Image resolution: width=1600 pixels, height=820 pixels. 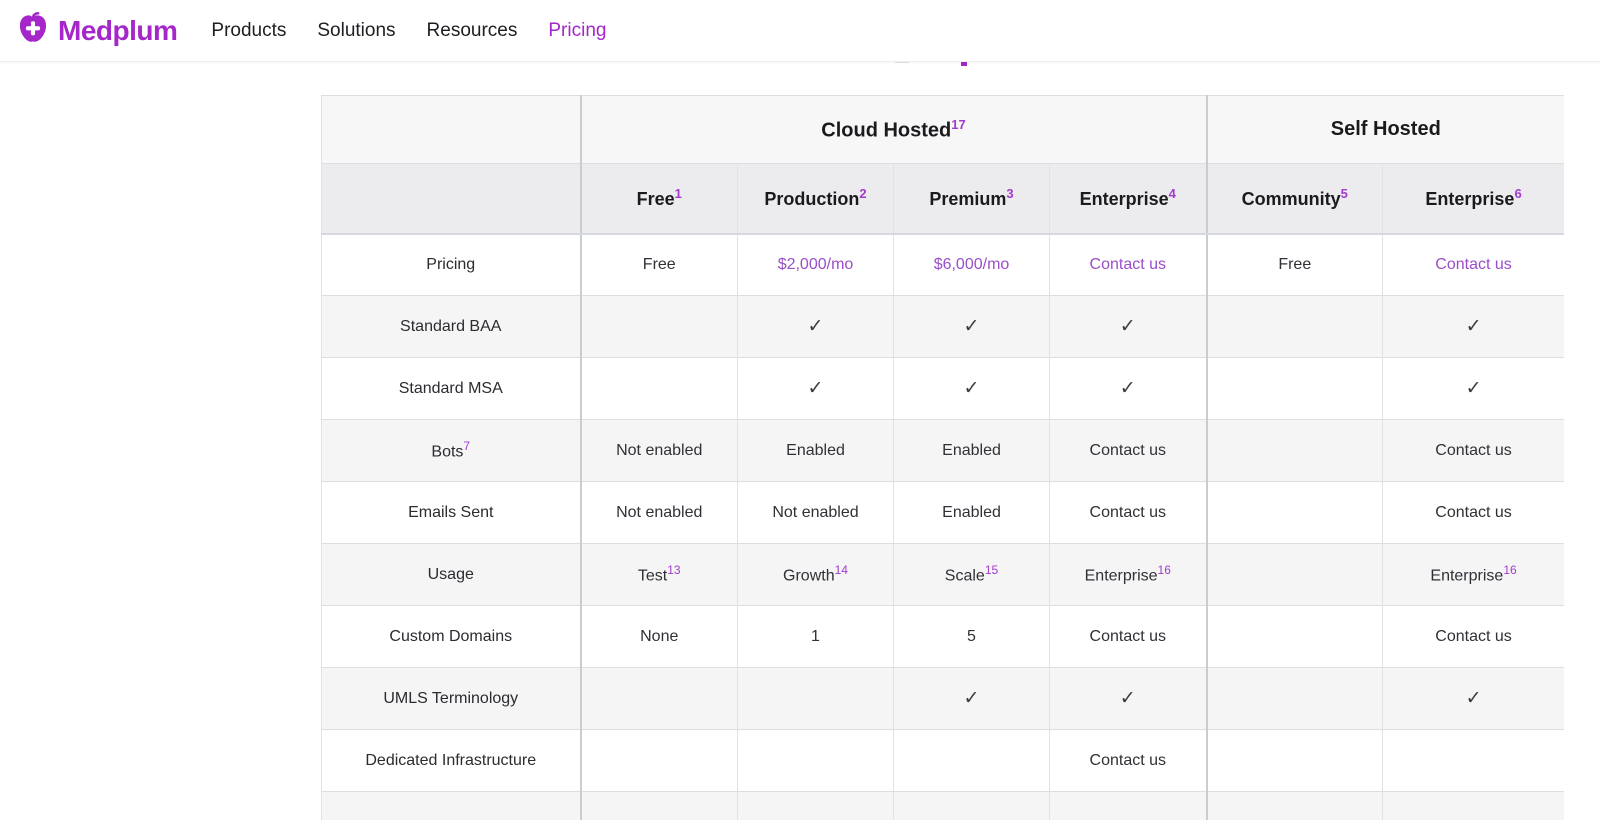 I want to click on nav-link-solutions: Solutions, so click(x=356, y=30).